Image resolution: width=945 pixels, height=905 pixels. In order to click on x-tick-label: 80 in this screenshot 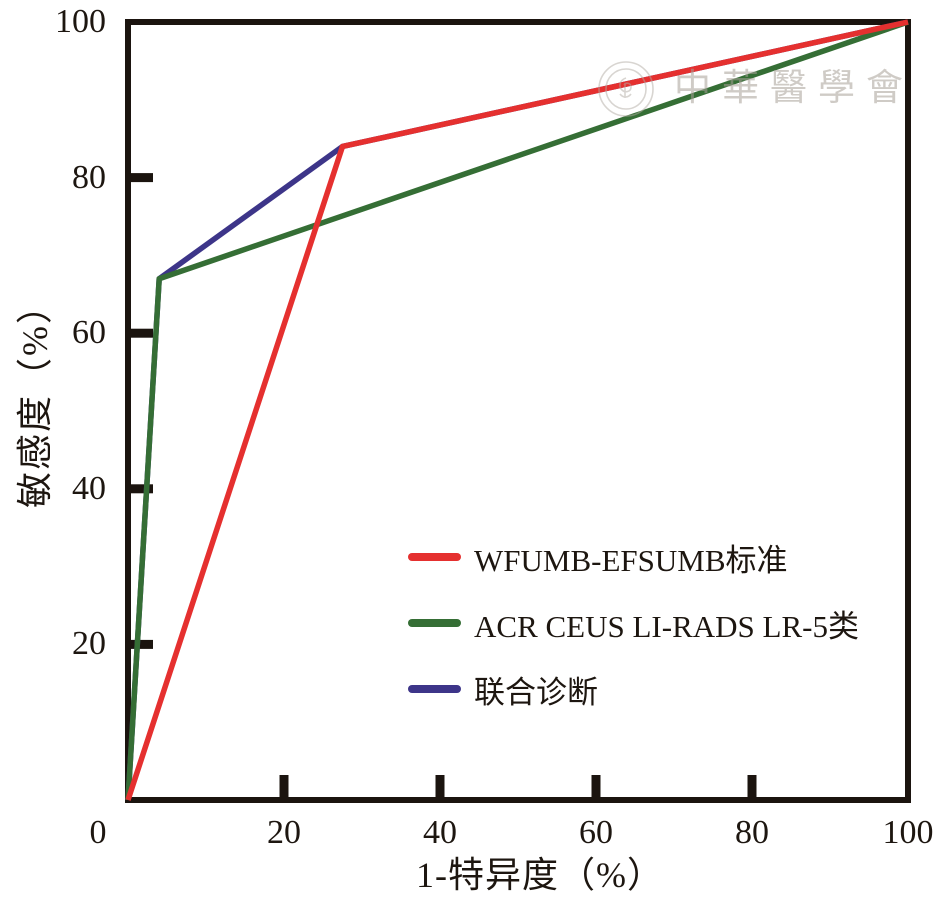, I will do `click(752, 832)`.